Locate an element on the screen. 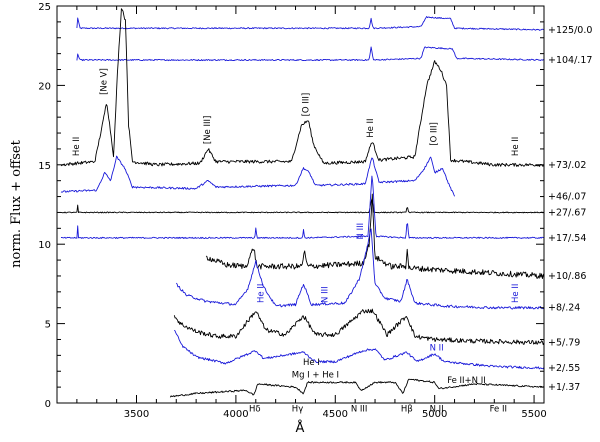  annotation-7: He II is located at coordinates (516, 146).